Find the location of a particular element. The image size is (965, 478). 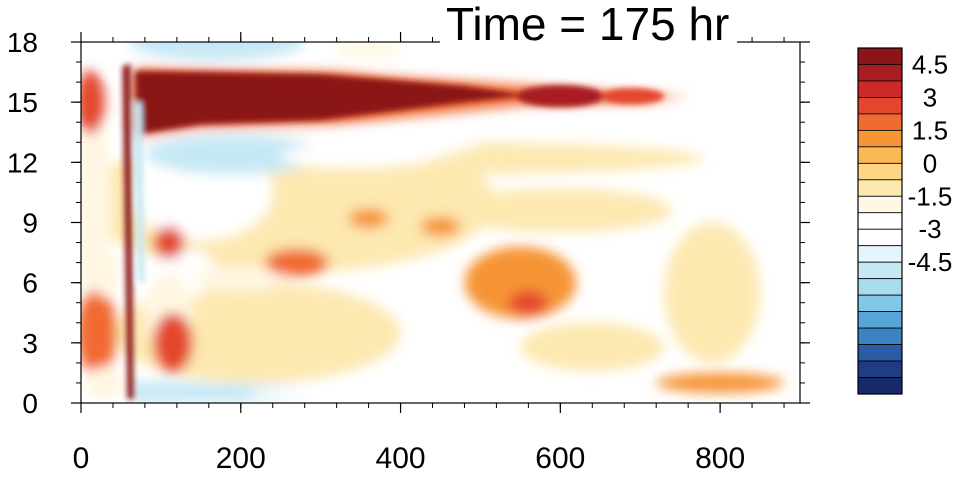

colorbar-label: 1.5 is located at coordinates (930, 130).